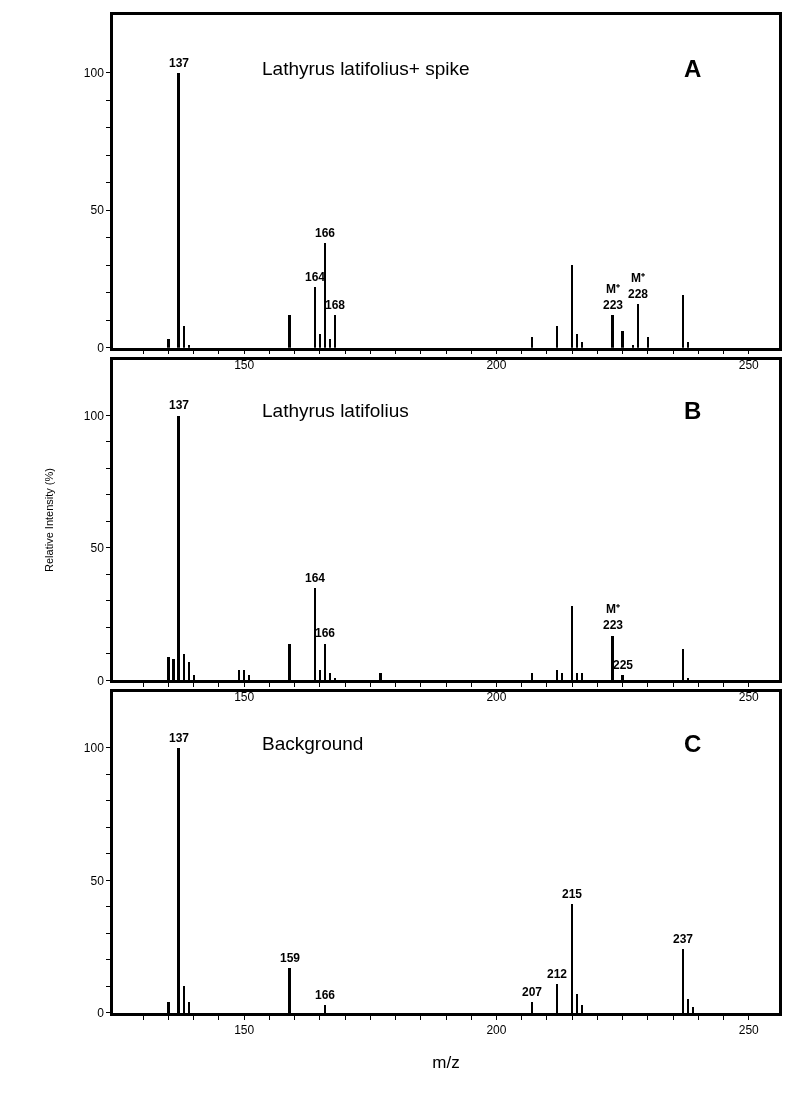 The width and height of the screenshot is (807, 1103). I want to click on annotation: M⁺ 228, so click(638, 286).